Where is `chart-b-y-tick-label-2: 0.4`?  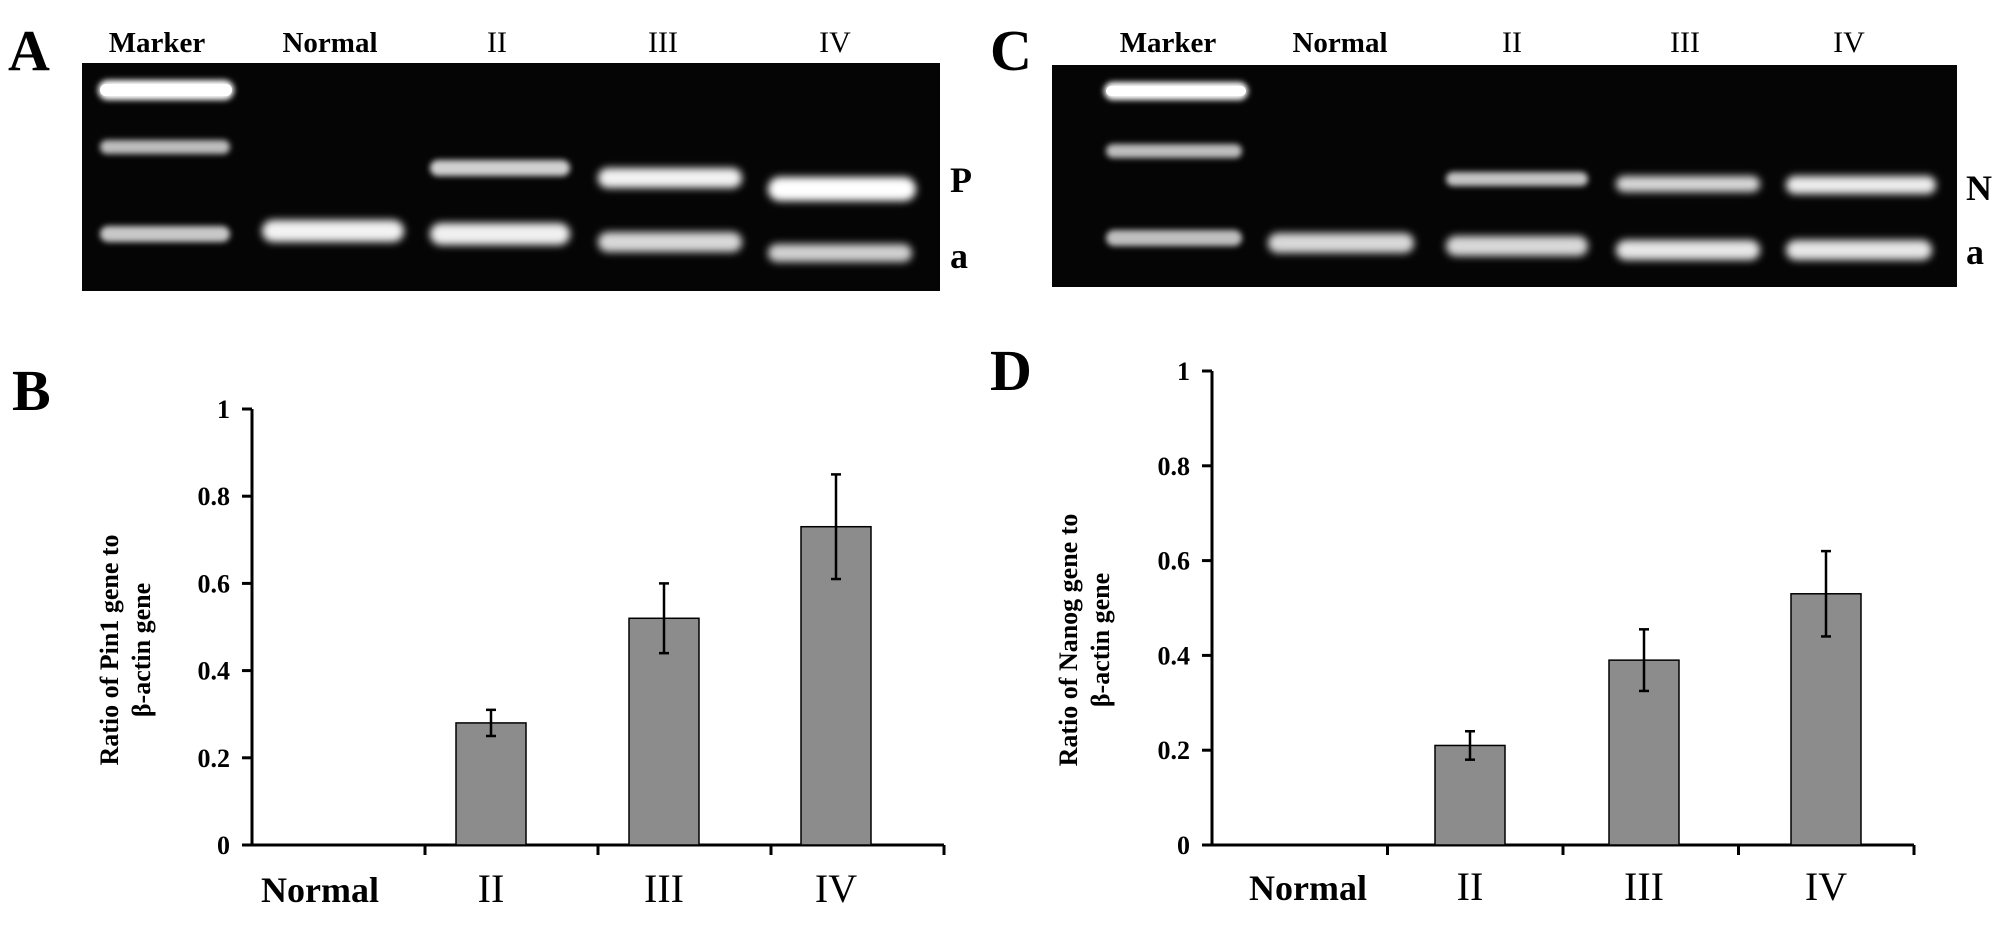
chart-b-y-tick-label-2: 0.4 is located at coordinates (214, 671).